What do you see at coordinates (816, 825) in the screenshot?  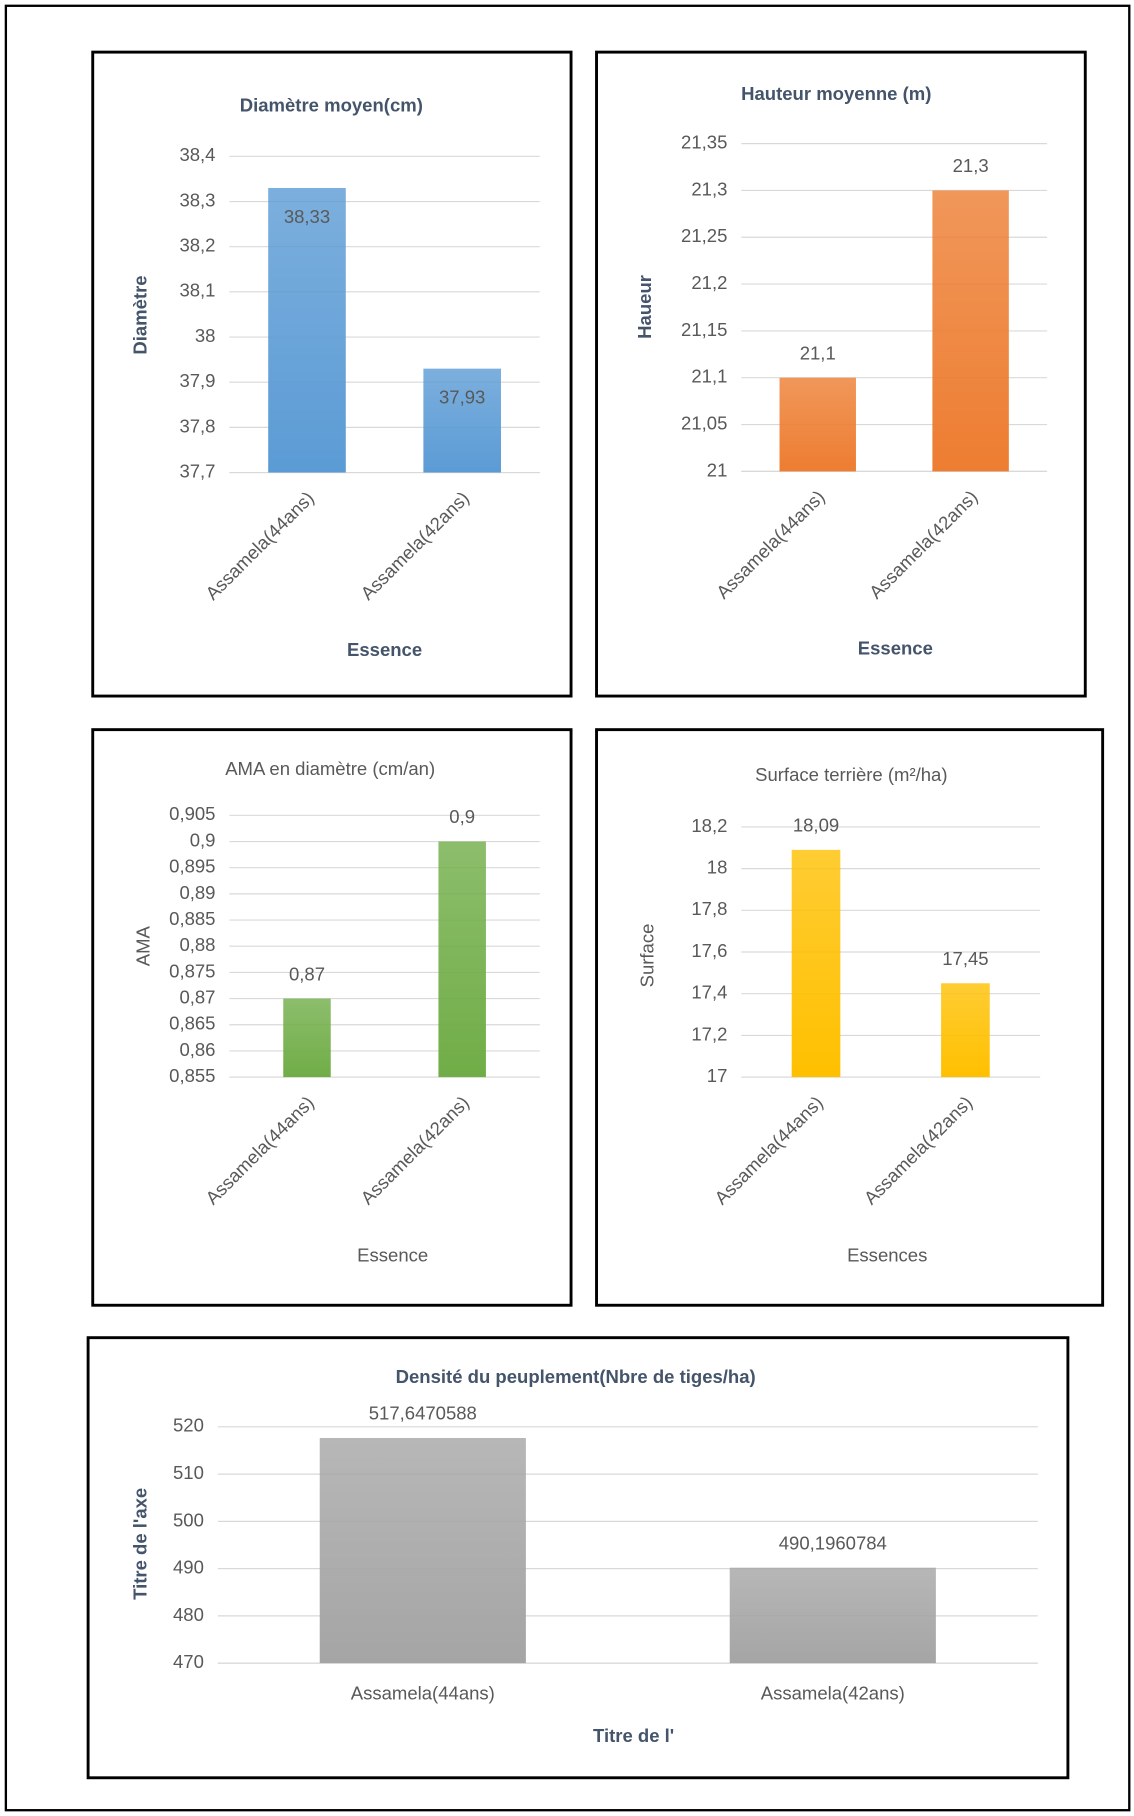 I see `data-label: 18,09` at bounding box center [816, 825].